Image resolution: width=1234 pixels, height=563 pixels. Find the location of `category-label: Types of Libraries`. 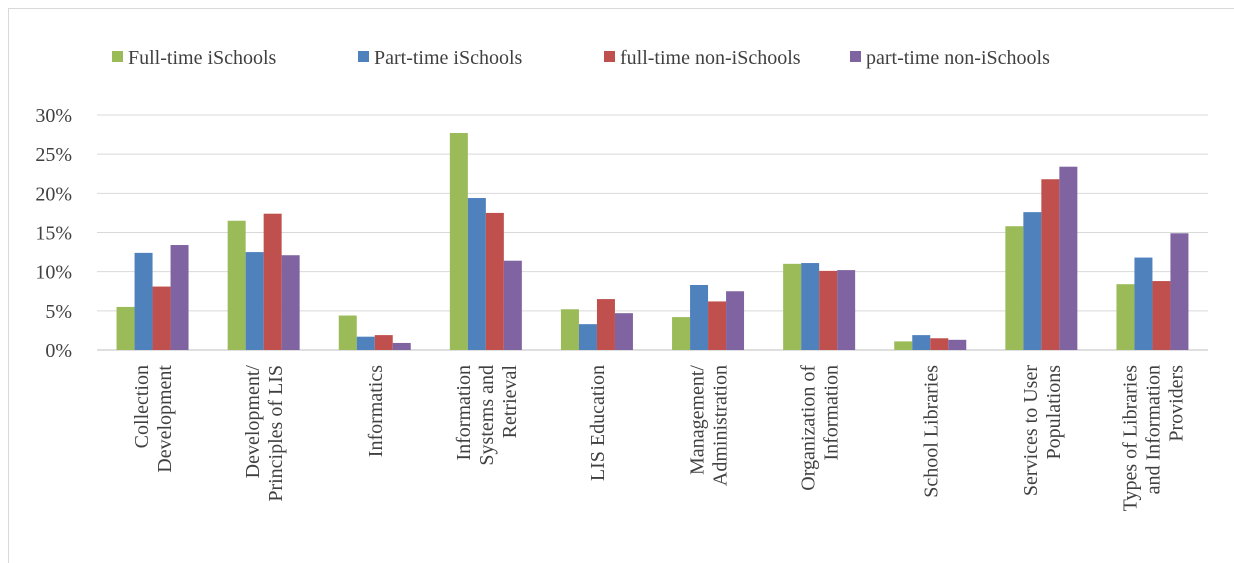

category-label: Types of Libraries is located at coordinates (1130, 438).